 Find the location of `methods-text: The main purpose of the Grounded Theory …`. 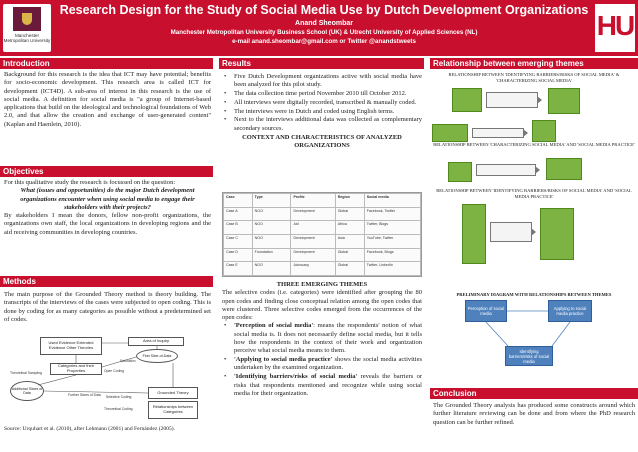

methods-text: The main purpose of the Grounded Theory … is located at coordinates (107, 307).